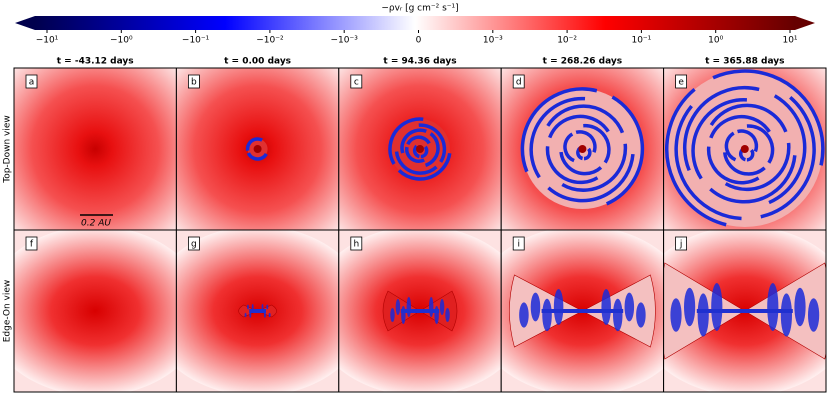  What do you see at coordinates (8, 149) in the screenshot?
I see `row-label: Top-Down view` at bounding box center [8, 149].